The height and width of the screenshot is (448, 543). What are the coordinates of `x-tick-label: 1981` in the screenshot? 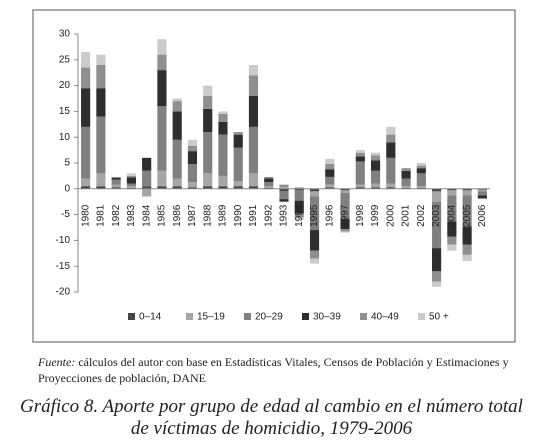 It's located at (101, 215).